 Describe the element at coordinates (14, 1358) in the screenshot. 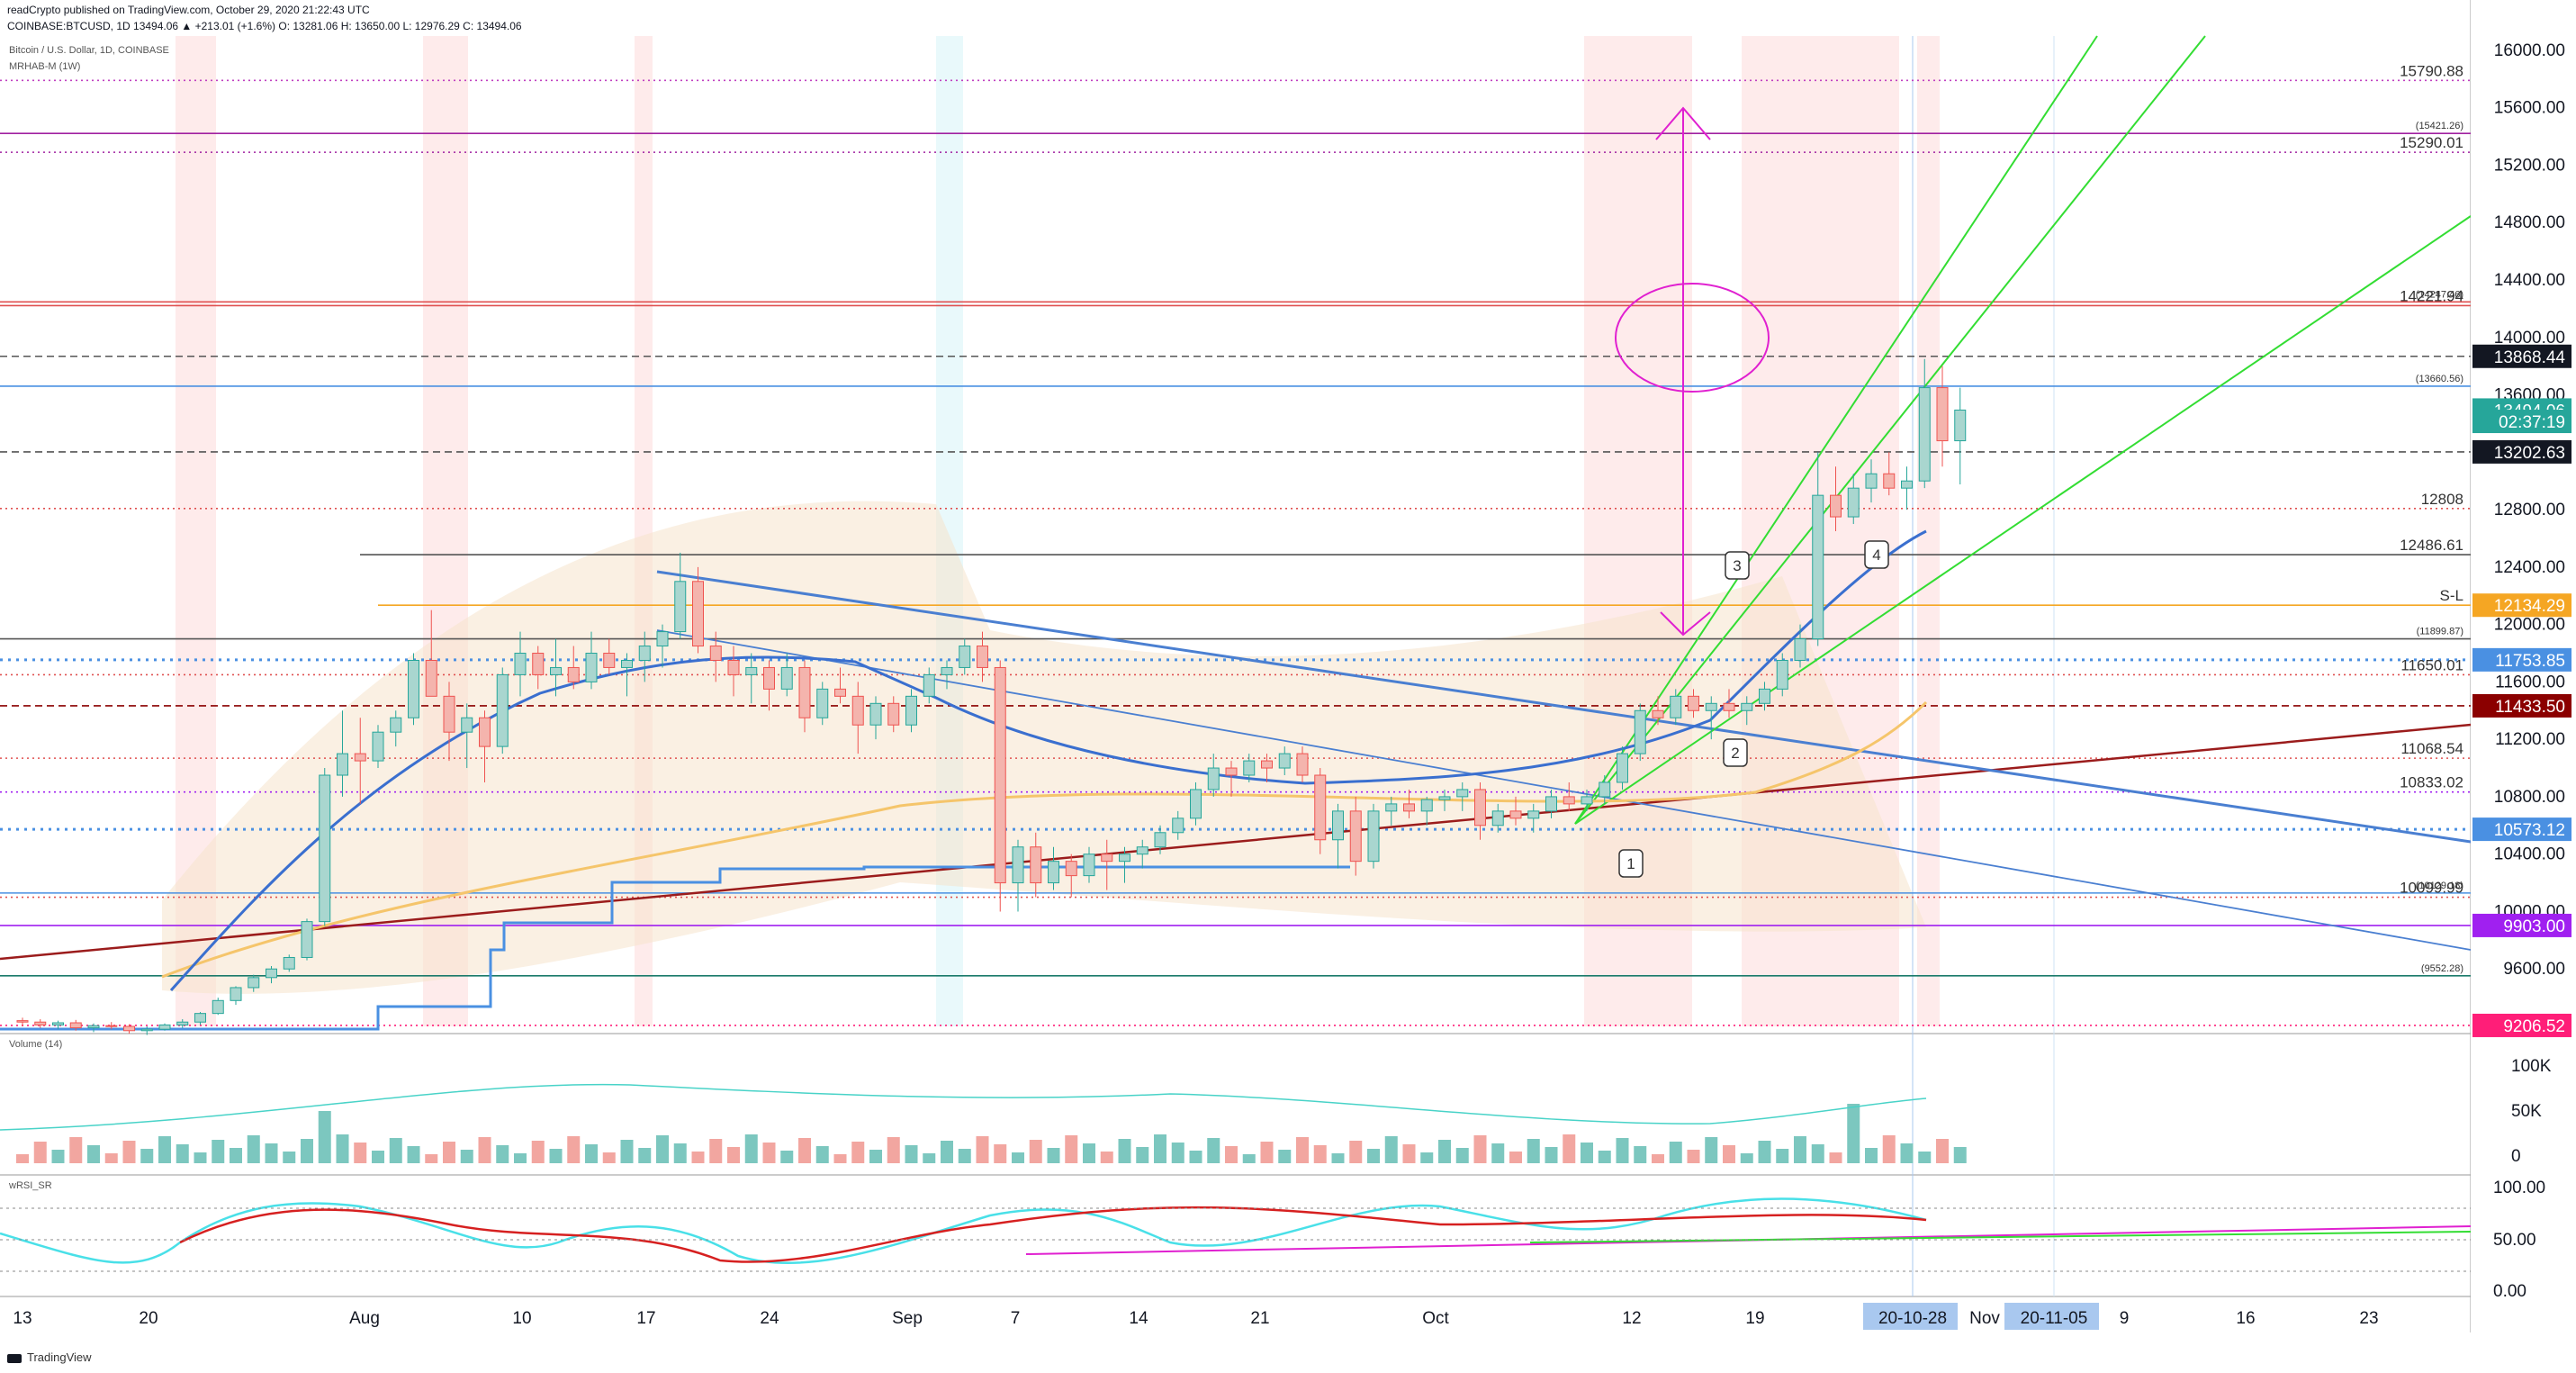

I see `tradingview-logo-icon` at that location.